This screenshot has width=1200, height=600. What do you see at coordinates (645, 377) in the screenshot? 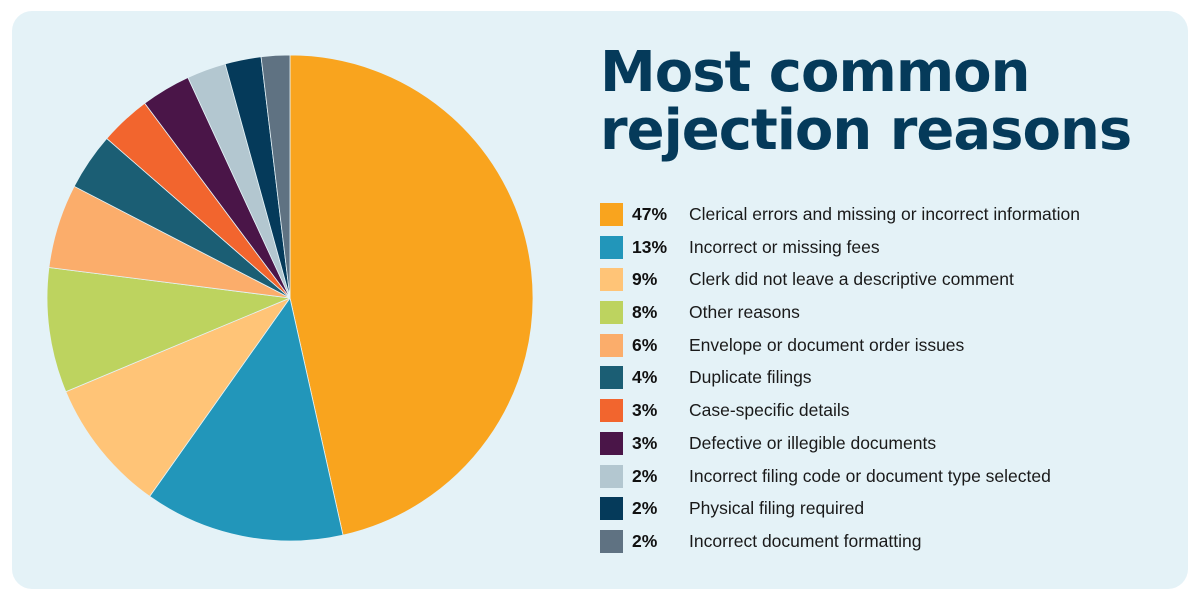
I see `legend-percent: 4%` at bounding box center [645, 377].